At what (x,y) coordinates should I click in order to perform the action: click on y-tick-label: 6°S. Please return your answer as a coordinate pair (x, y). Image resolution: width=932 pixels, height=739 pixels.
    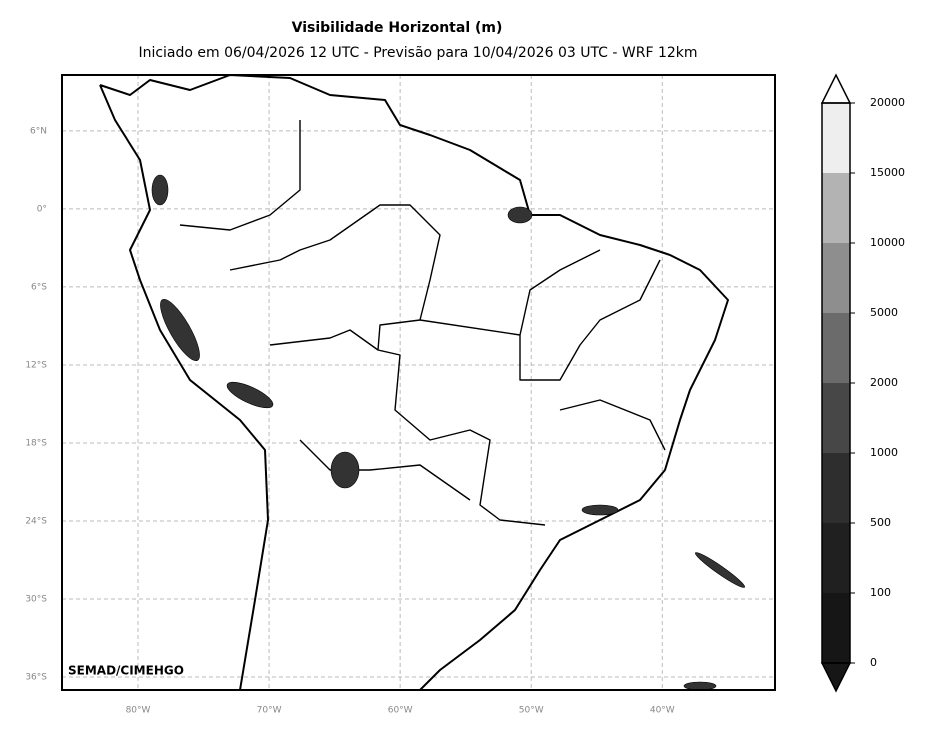
    Looking at the image, I should click on (39, 287).